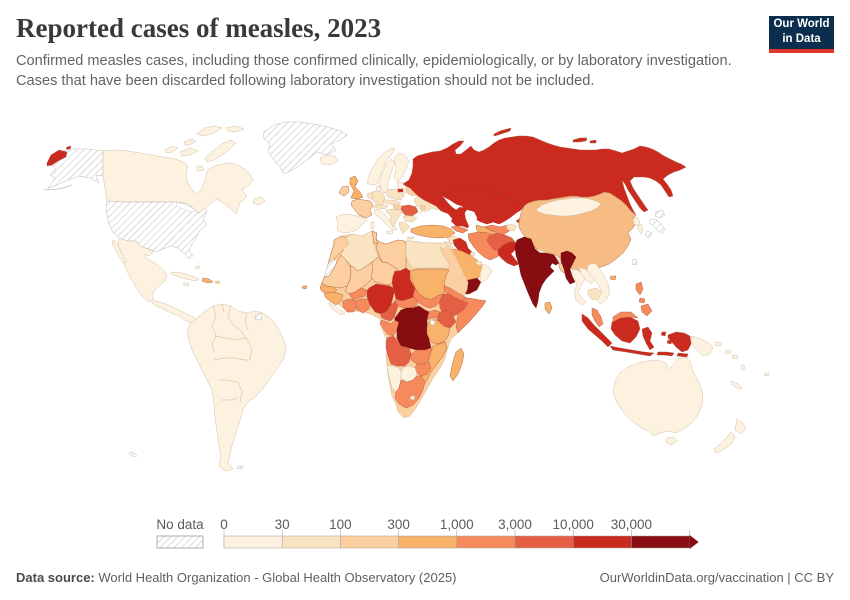 Image resolution: width=850 pixels, height=600 pixels. I want to click on svg-text: 30, so click(282, 524).